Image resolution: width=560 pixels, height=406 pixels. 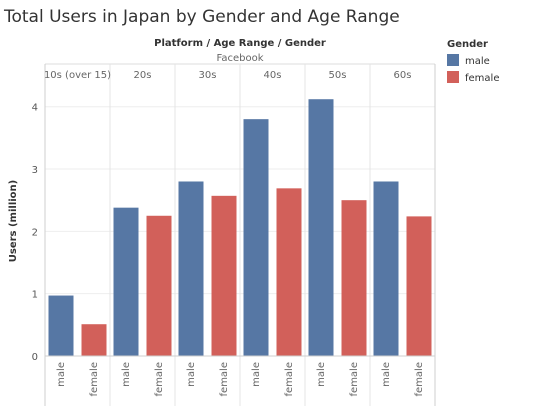 I want to click on category-label: 50s, so click(x=338, y=75).